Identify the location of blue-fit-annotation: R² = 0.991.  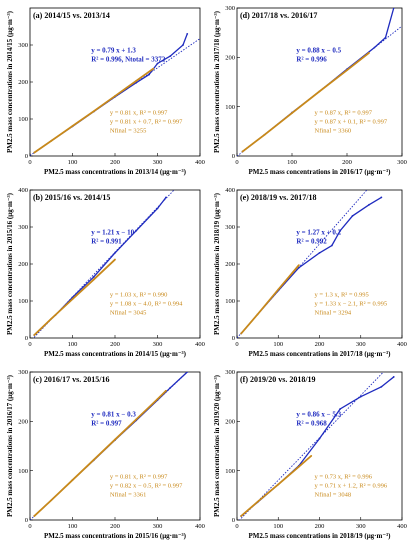
(106, 241).